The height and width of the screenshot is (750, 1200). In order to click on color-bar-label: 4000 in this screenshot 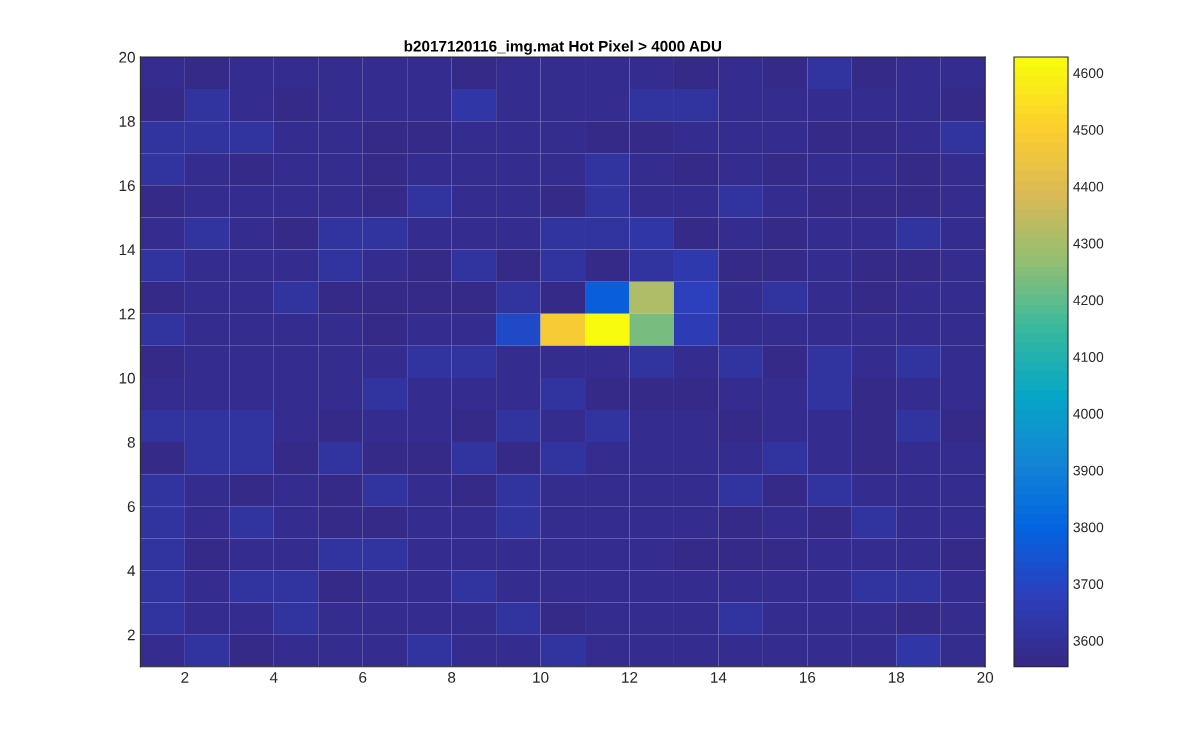, I will do `click(1088, 413)`.